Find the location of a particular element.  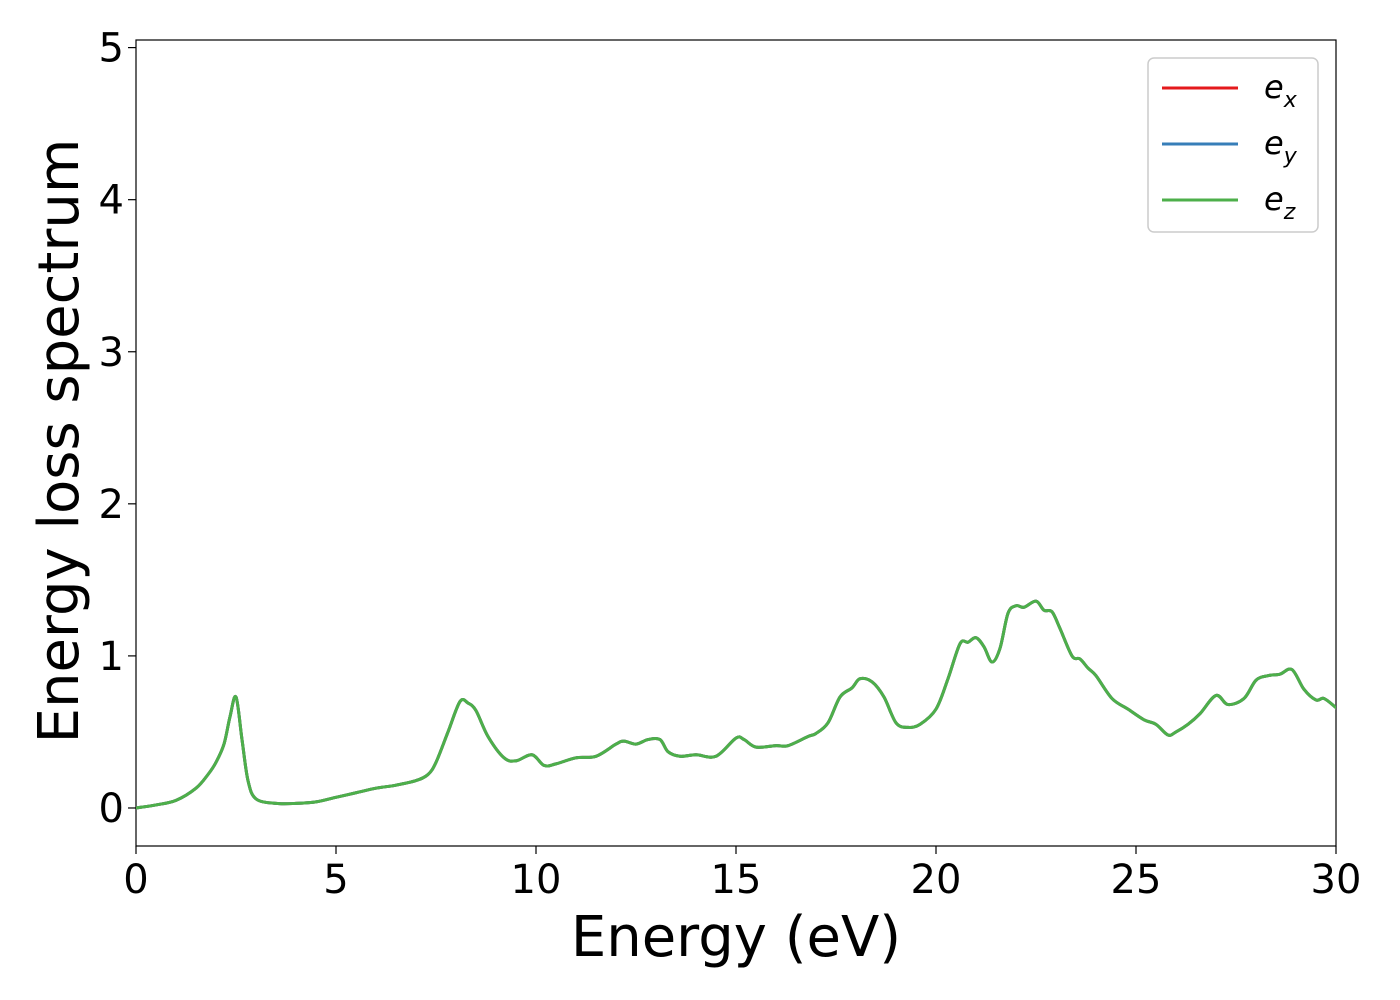

legend-label-x: ex is located at coordinates (1281, 90).